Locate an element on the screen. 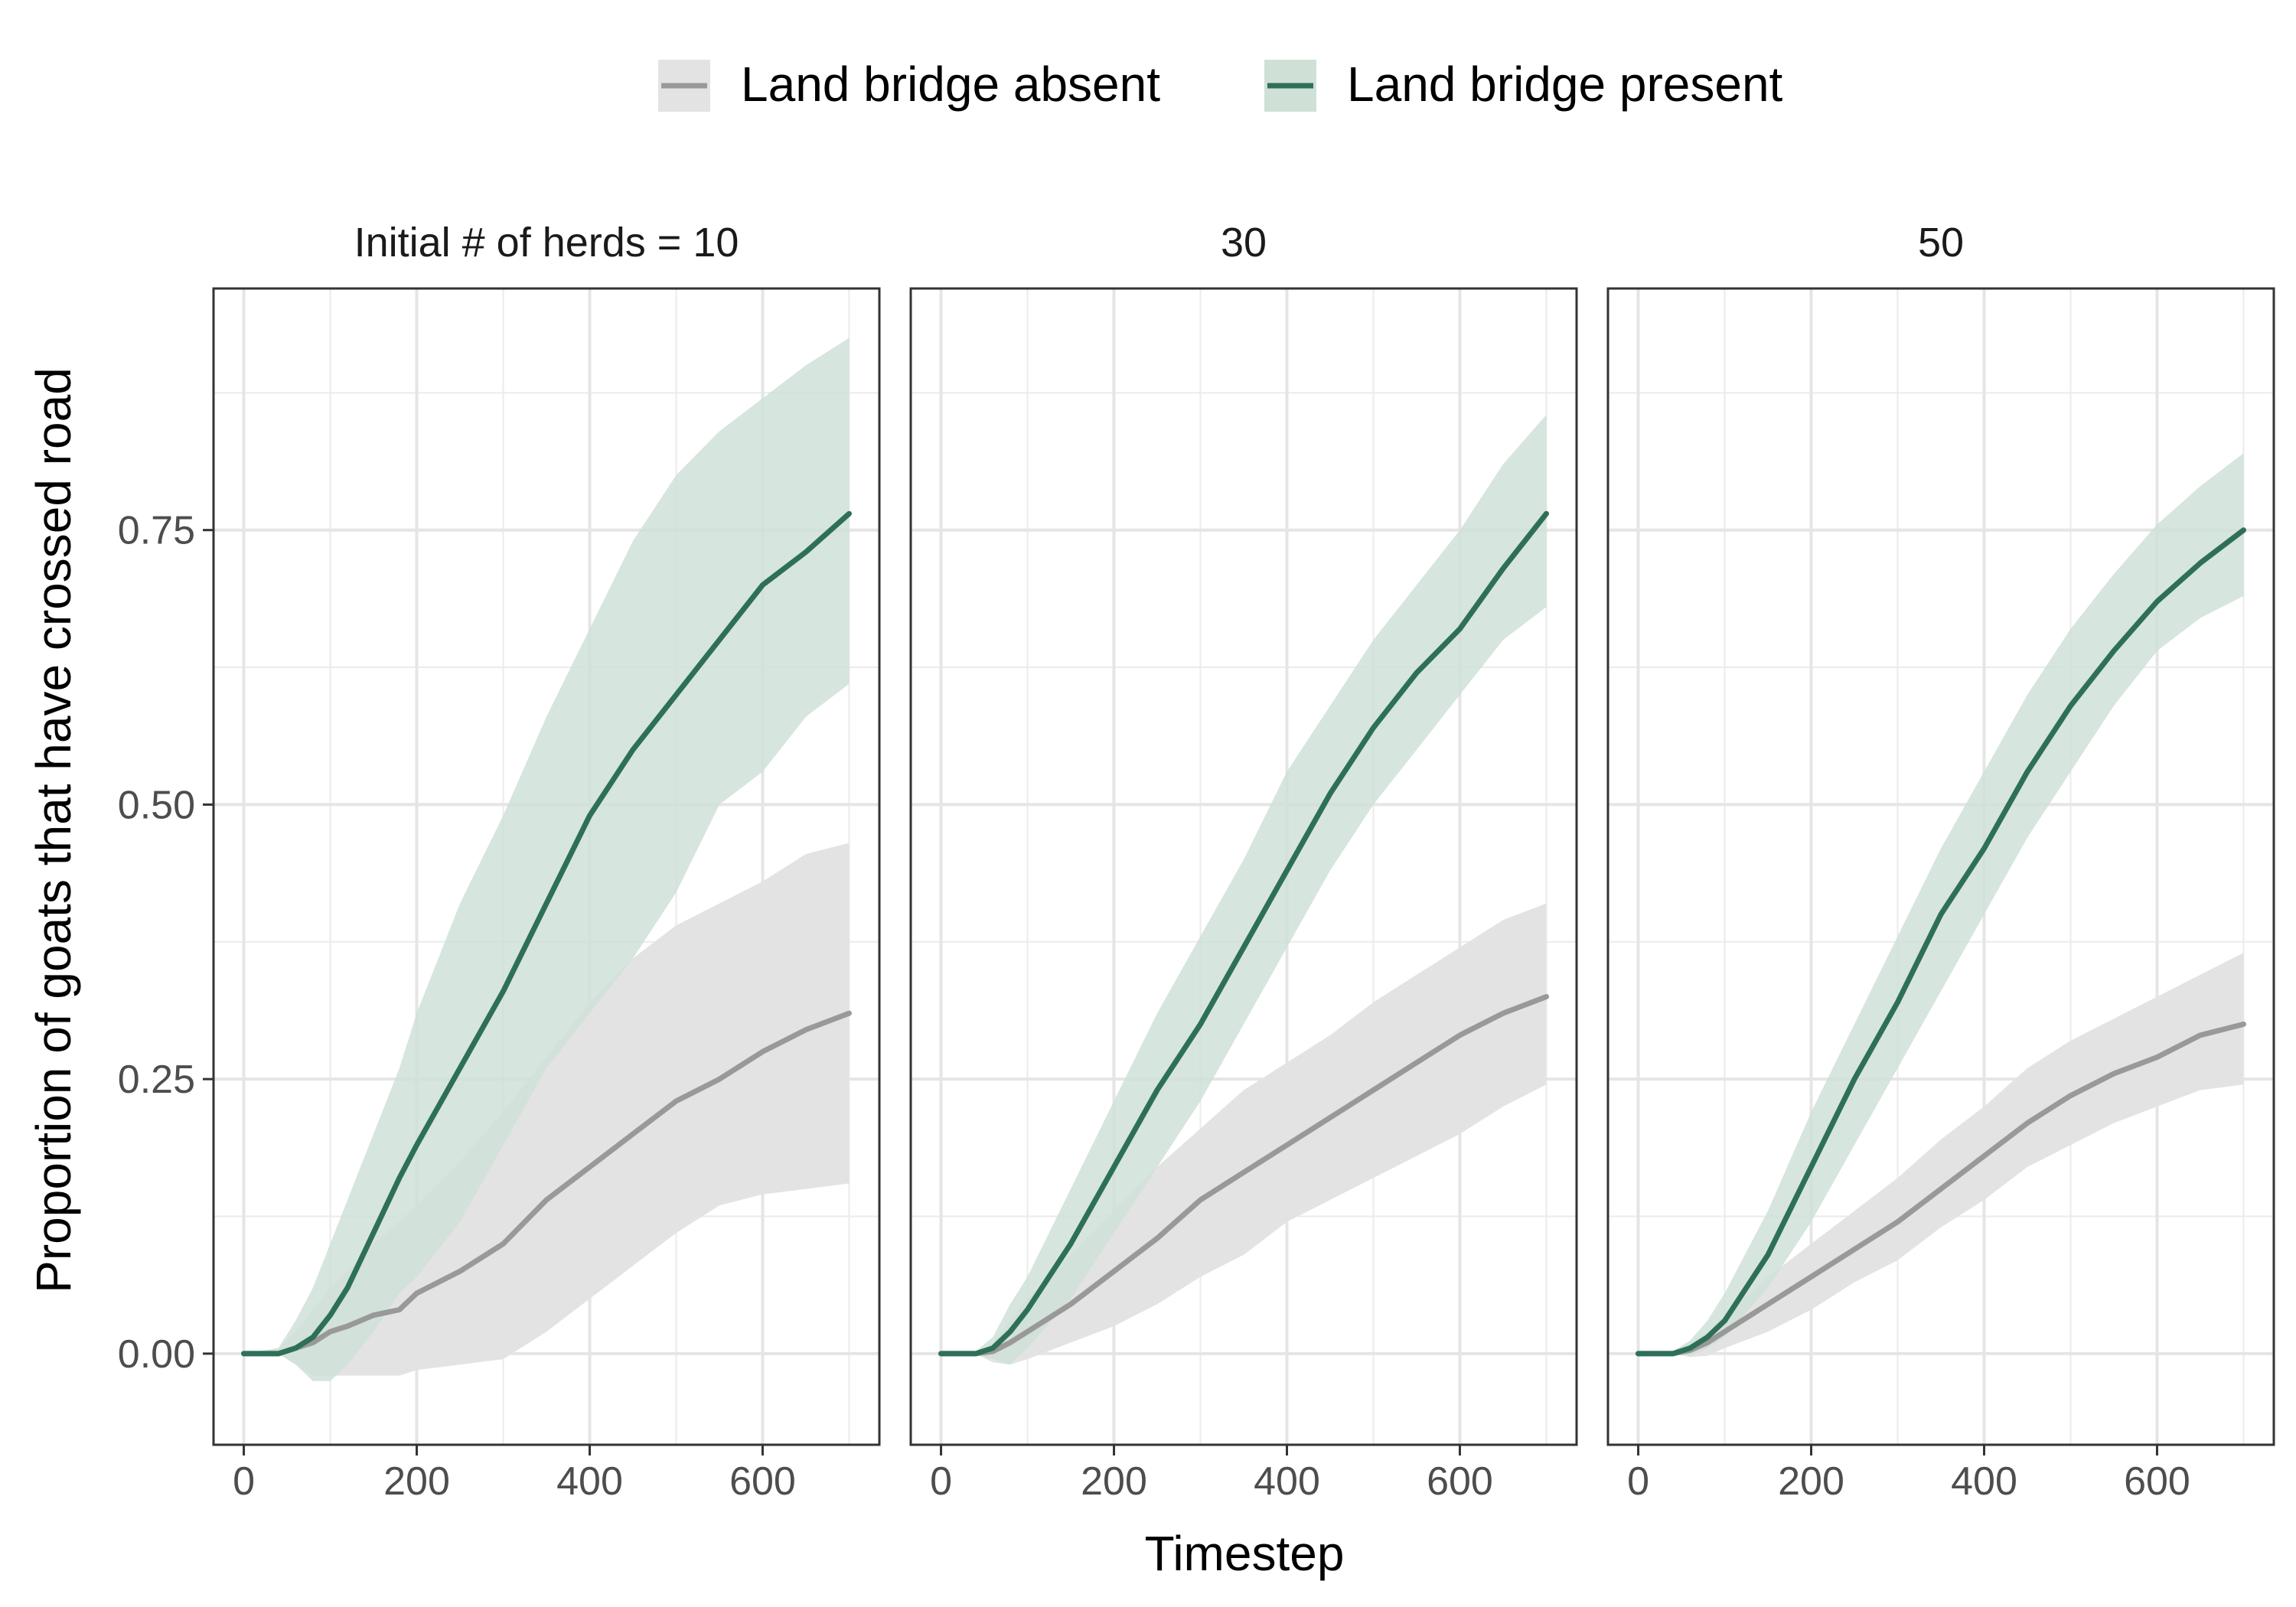 This screenshot has width=2296, height=1607. legend-item-absent: Land bridge absent is located at coordinates (909, 85).